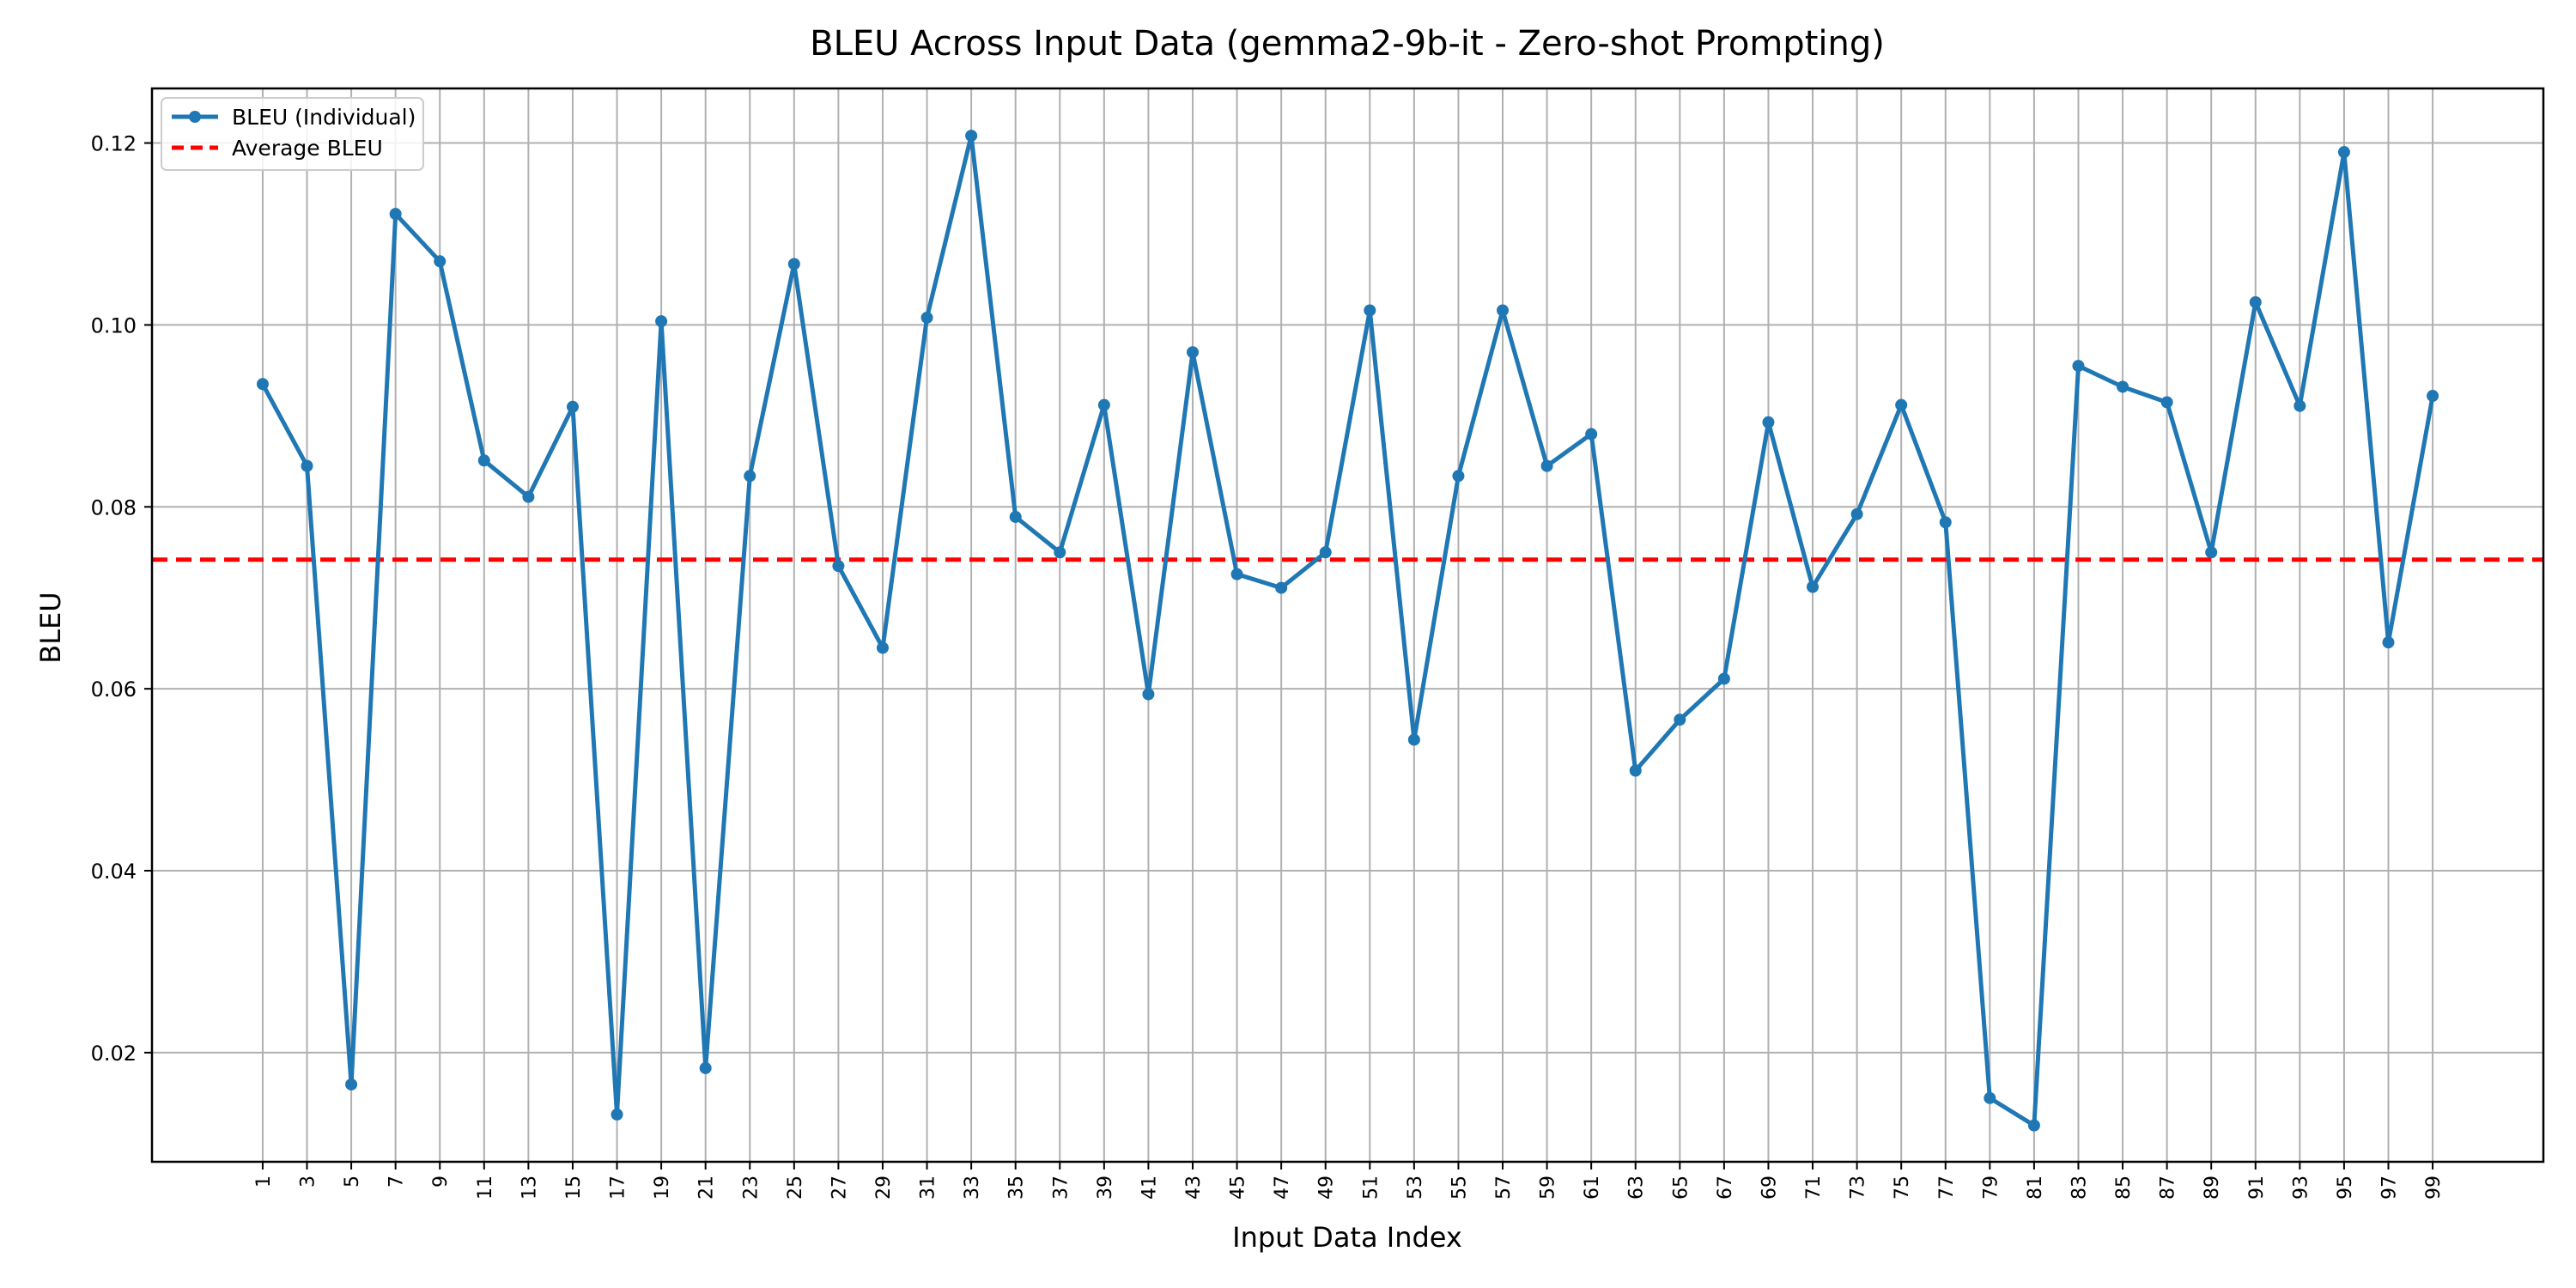  What do you see at coordinates (114, 689) in the screenshot?
I see `y-tick-label: 0.06` at bounding box center [114, 689].